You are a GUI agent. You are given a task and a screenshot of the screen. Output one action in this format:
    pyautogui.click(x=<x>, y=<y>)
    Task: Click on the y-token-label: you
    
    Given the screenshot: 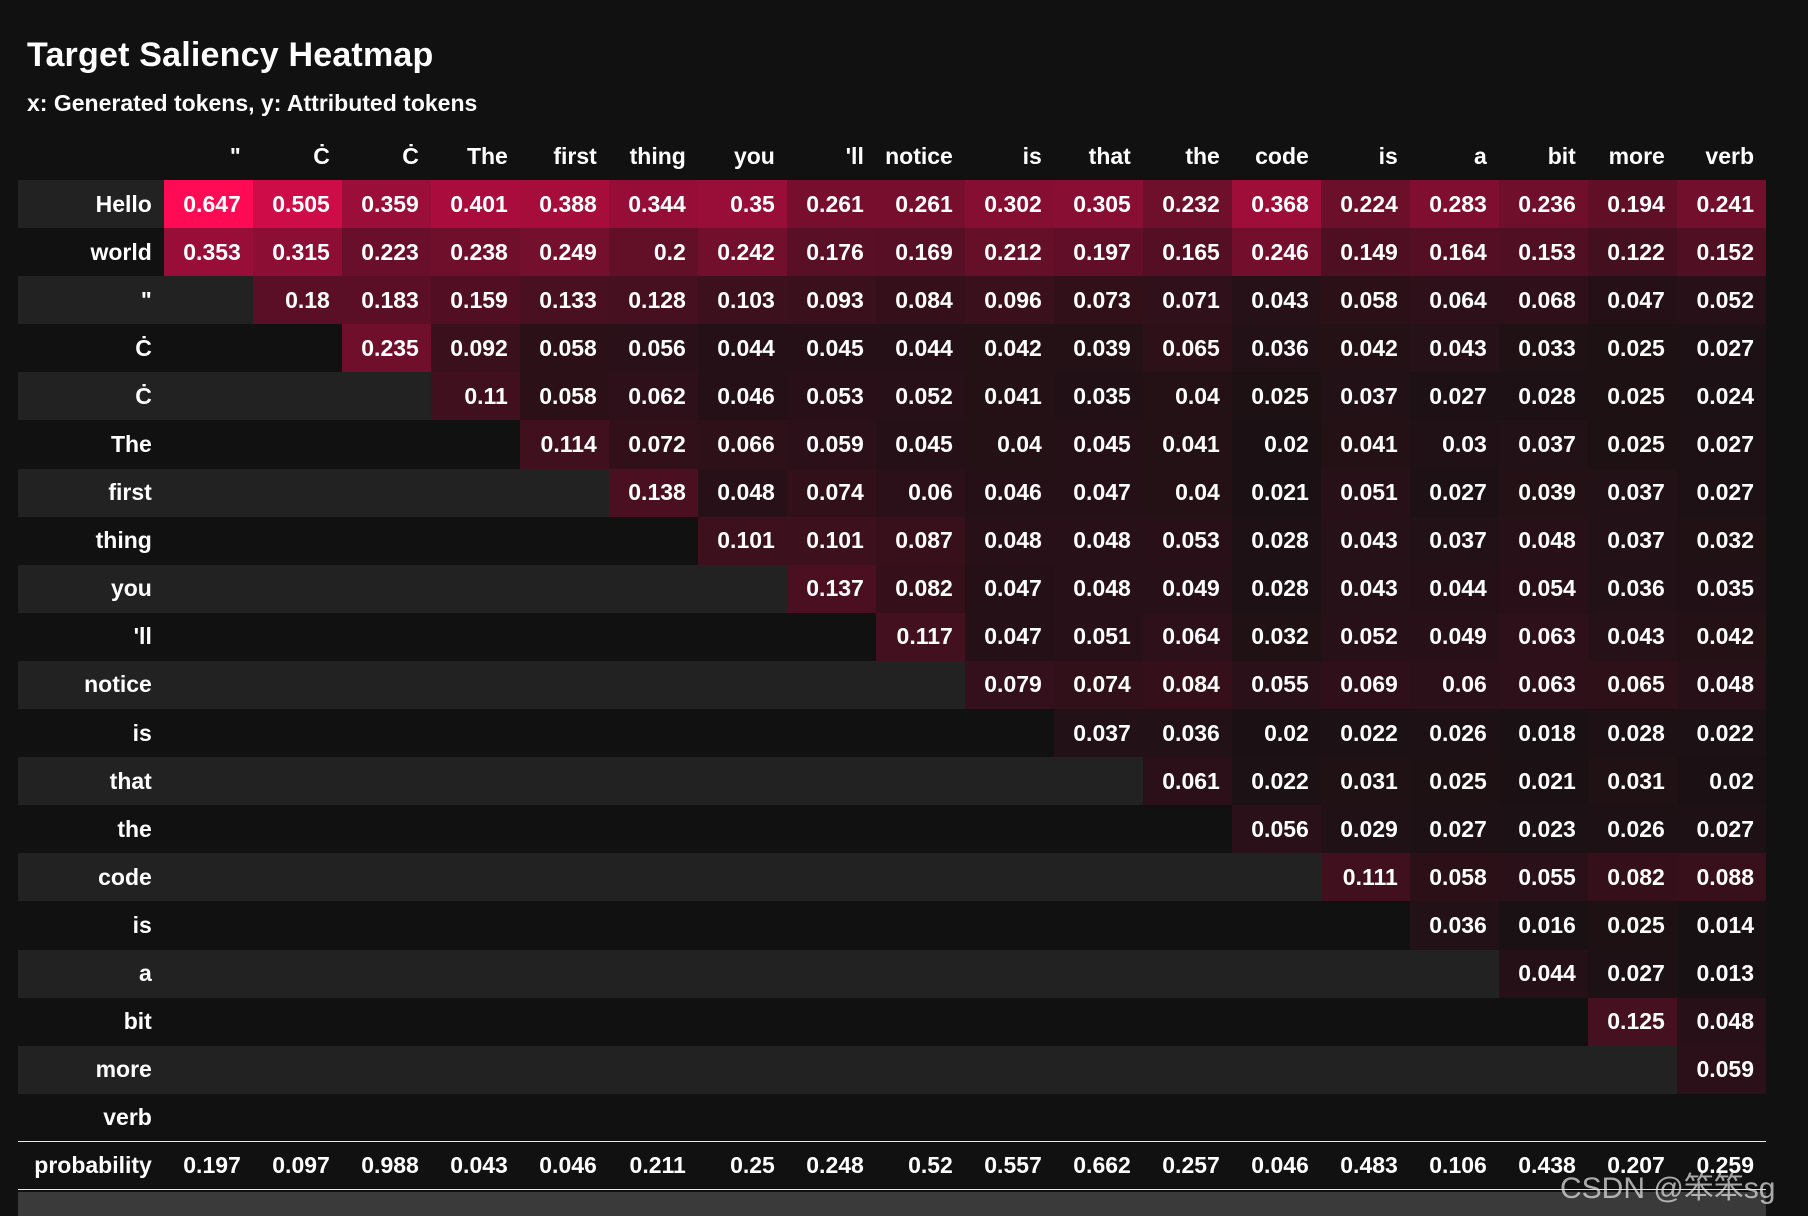 What is the action you would take?
    pyautogui.click(x=91, y=588)
    